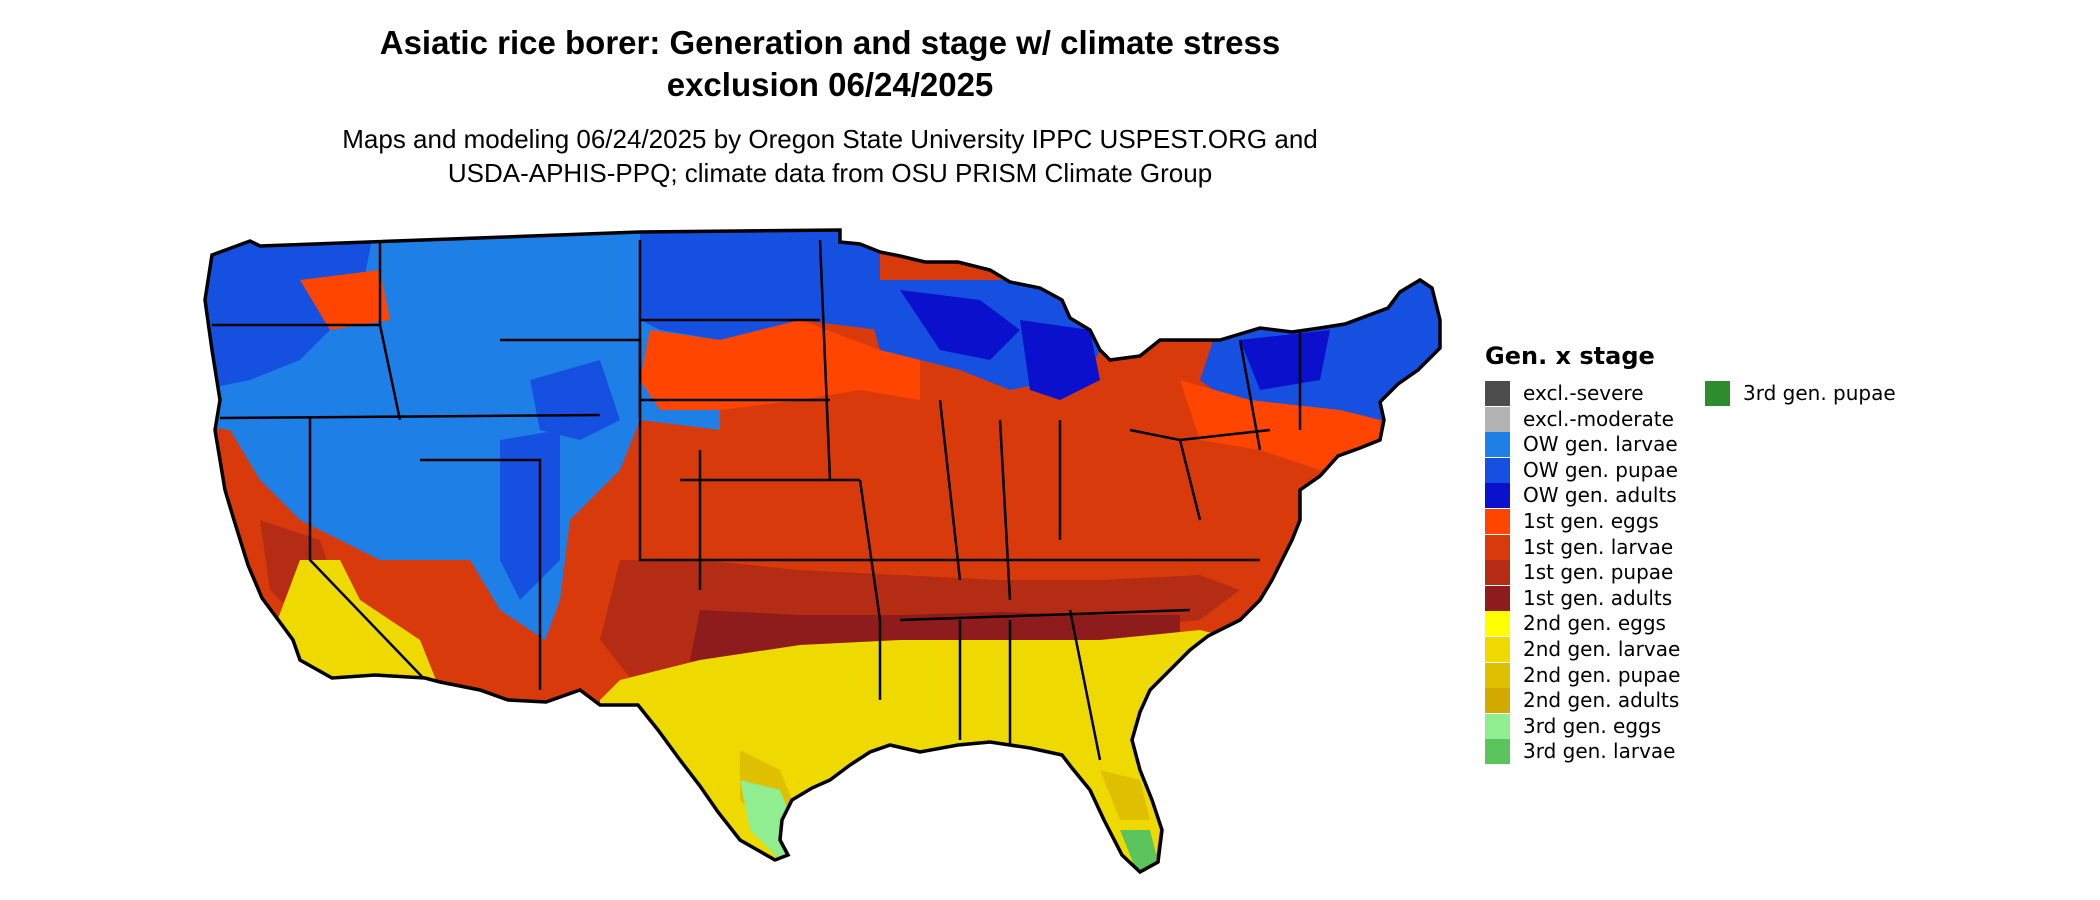 The height and width of the screenshot is (900, 2100). What do you see at coordinates (1602, 649) in the screenshot?
I see `legend-label: 2nd gen. larvae` at bounding box center [1602, 649].